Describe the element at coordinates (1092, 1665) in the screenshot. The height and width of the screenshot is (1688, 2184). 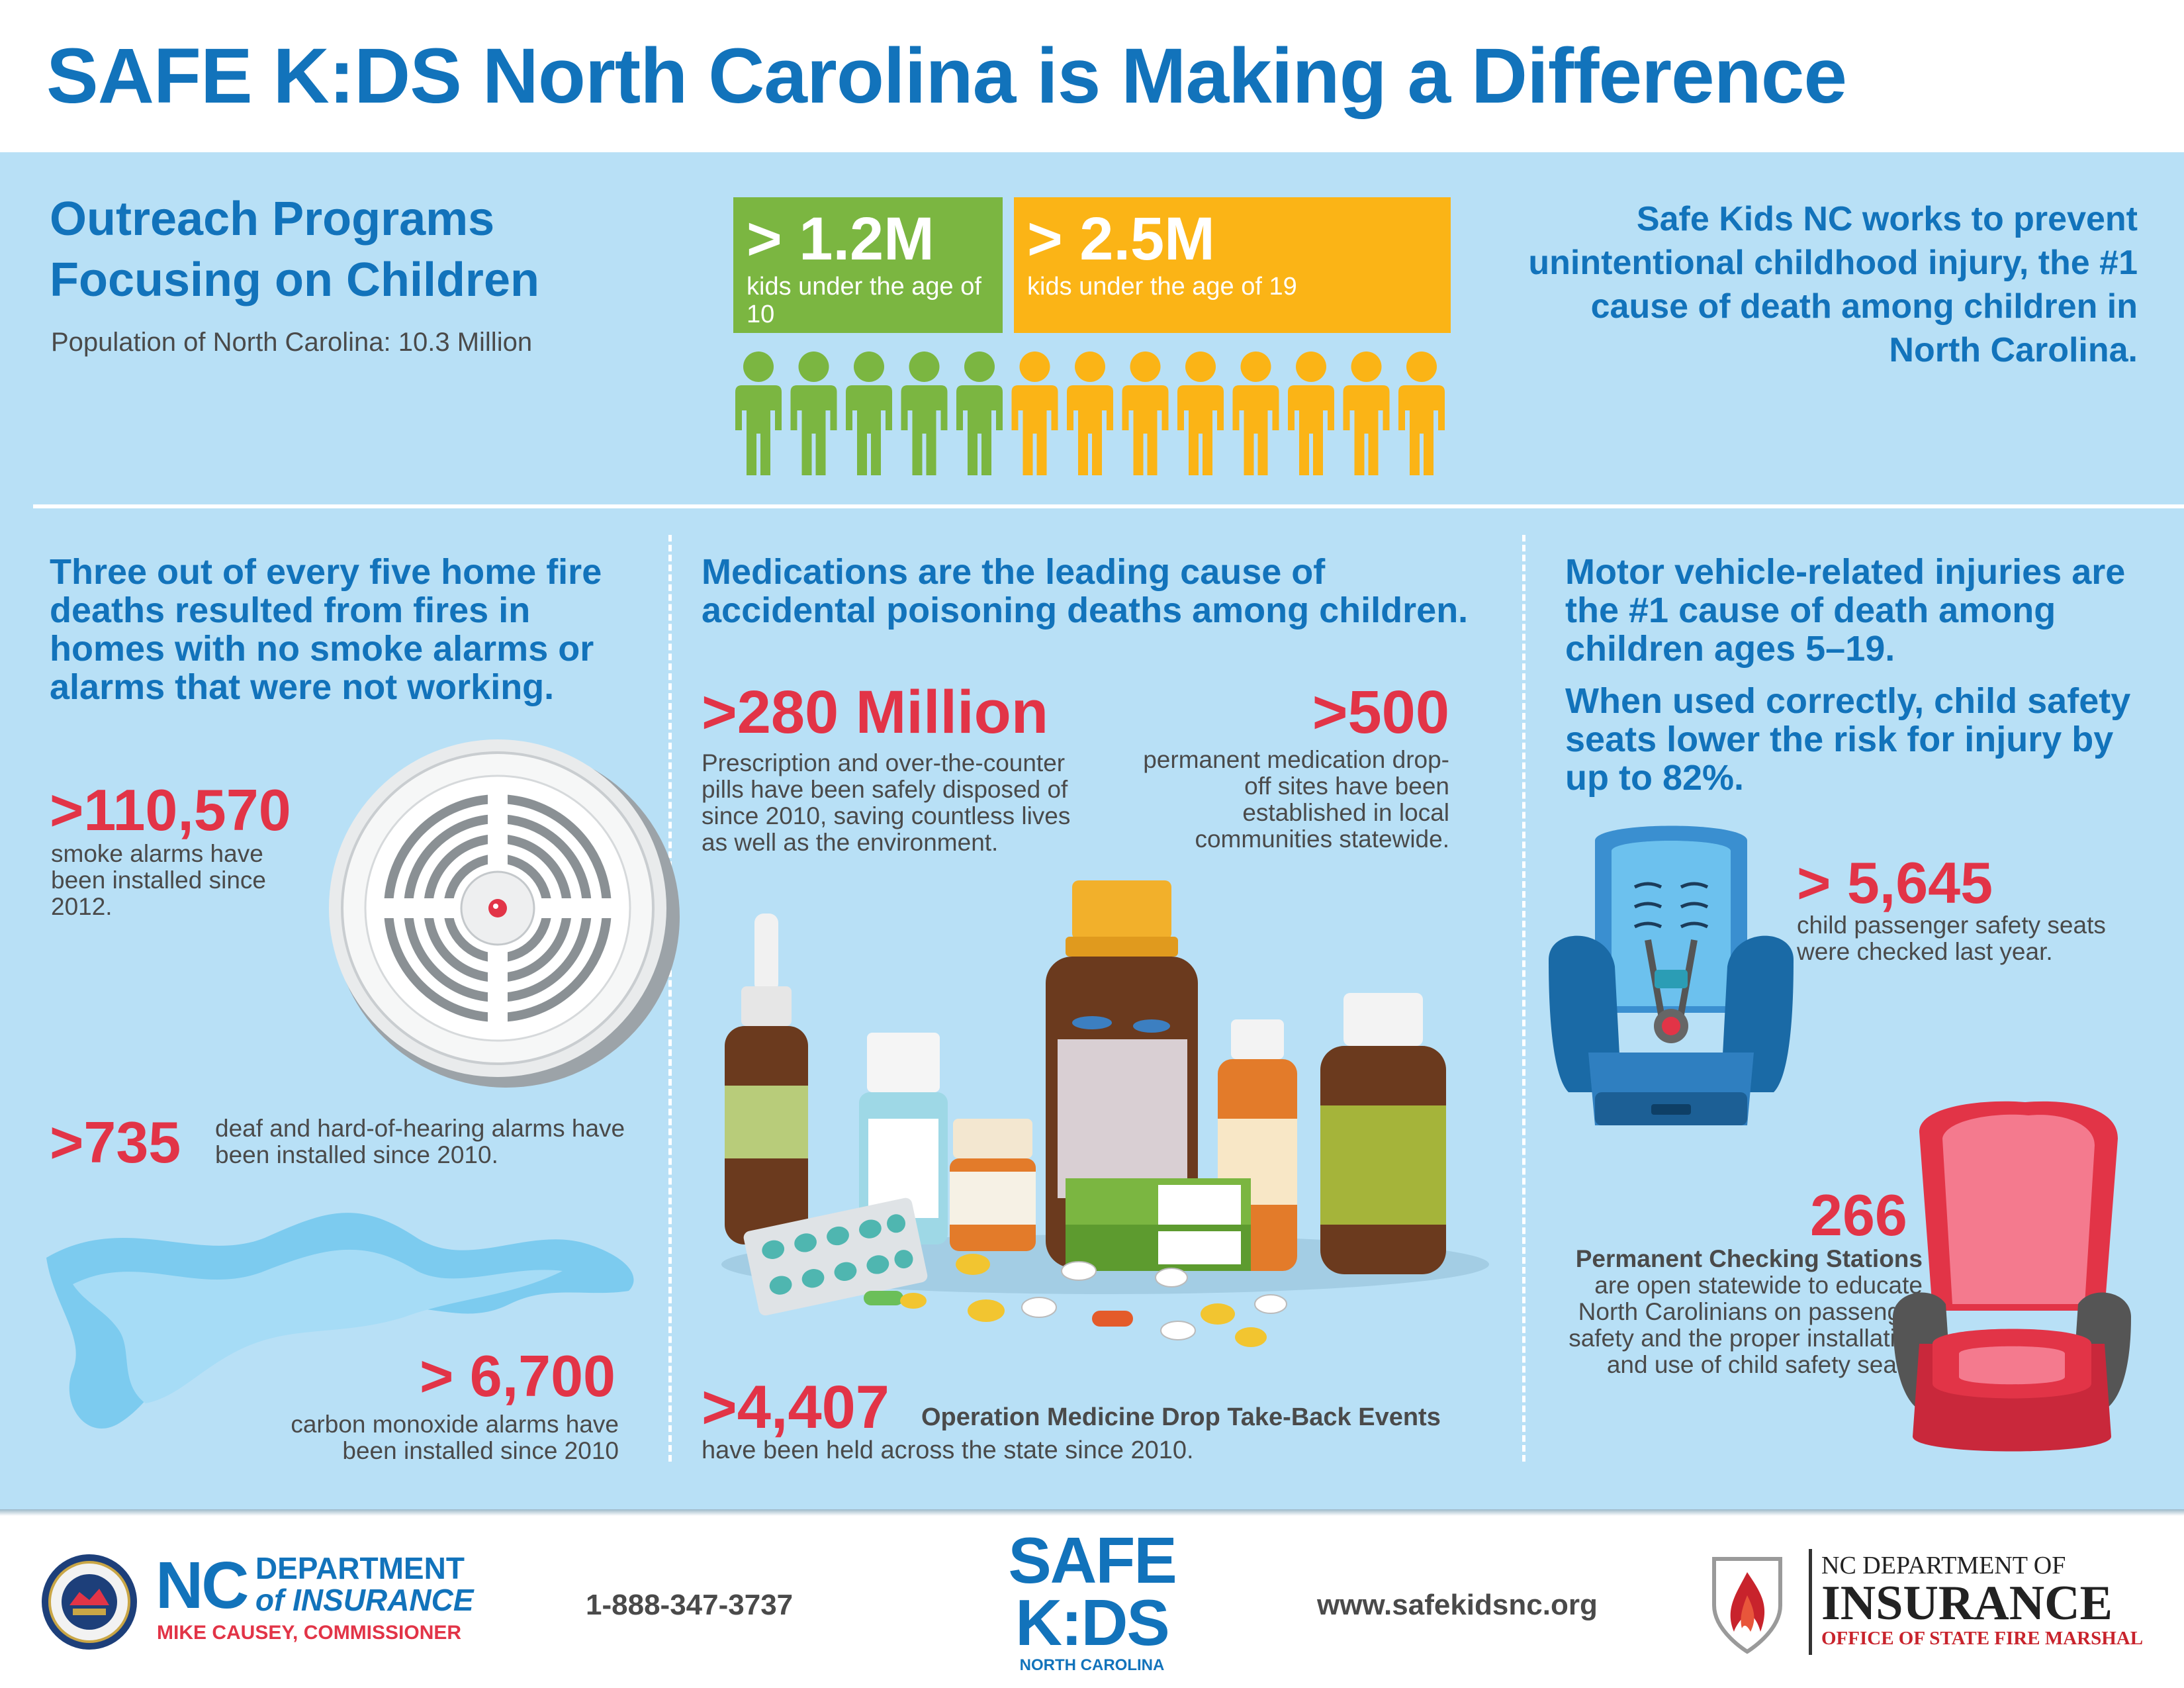
I see `safe-kids-logo-line3: NORTH CAROLINA` at that location.